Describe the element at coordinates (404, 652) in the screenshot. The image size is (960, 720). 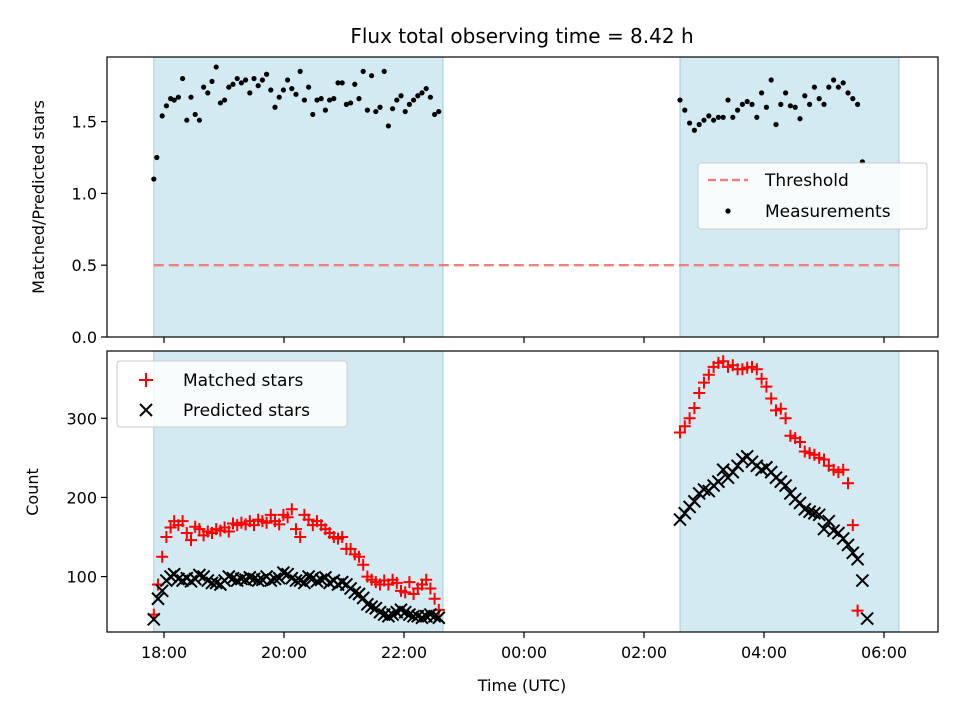
I see `x-tick-label: 22:00` at that location.